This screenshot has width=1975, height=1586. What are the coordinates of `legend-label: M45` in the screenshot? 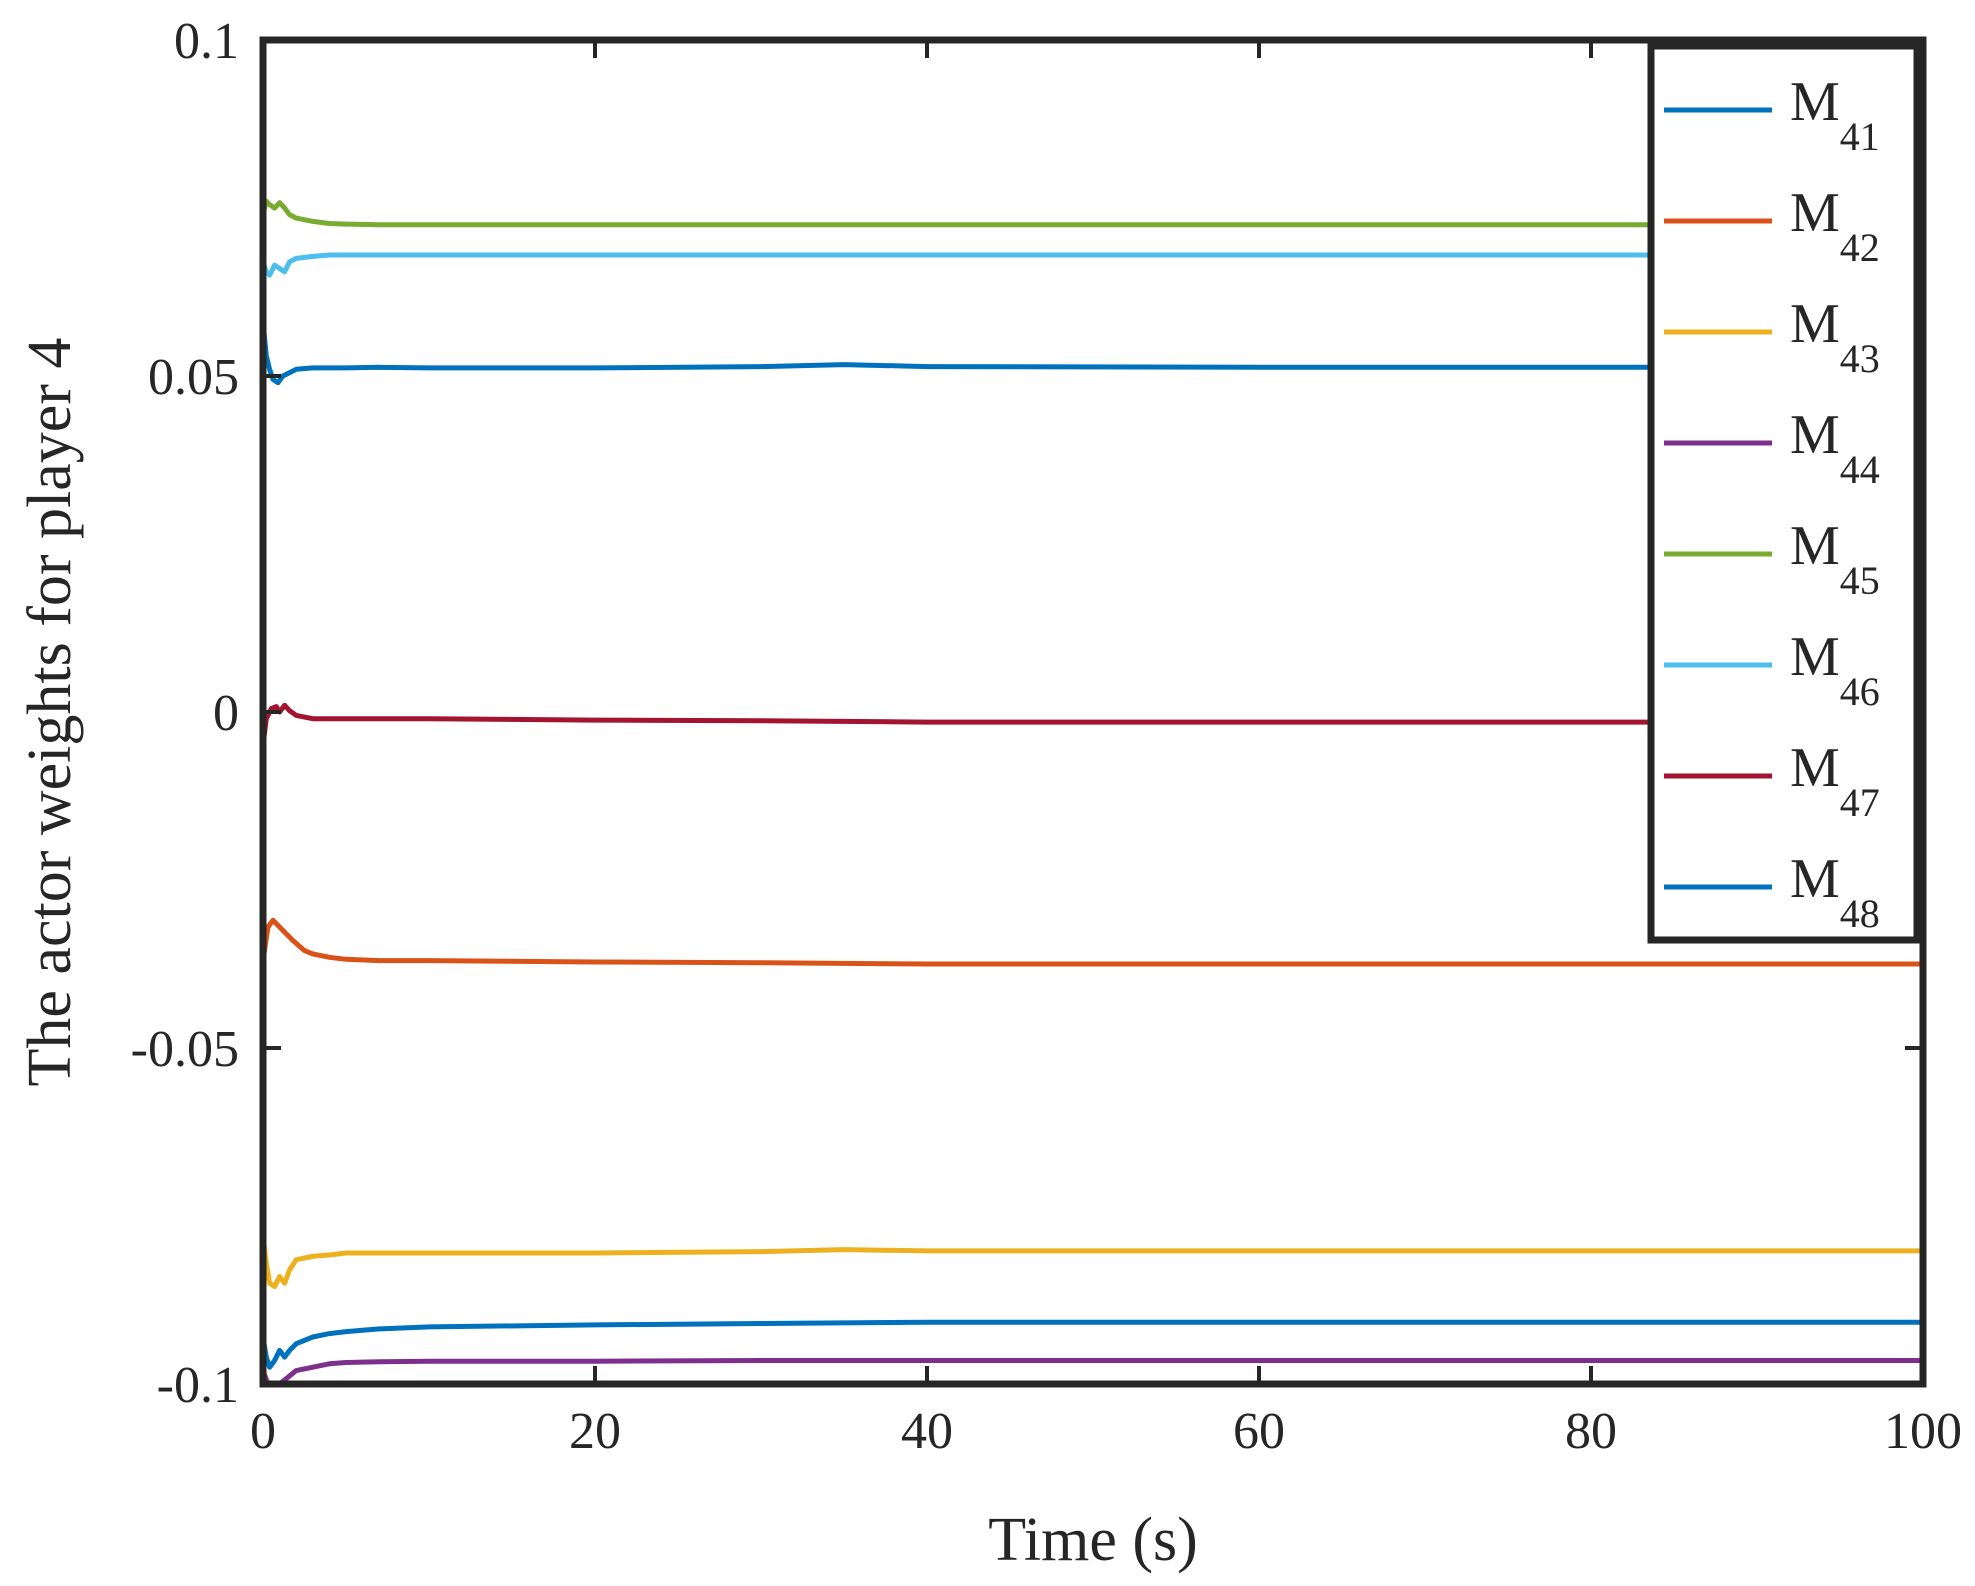 It's located at (1835, 559).